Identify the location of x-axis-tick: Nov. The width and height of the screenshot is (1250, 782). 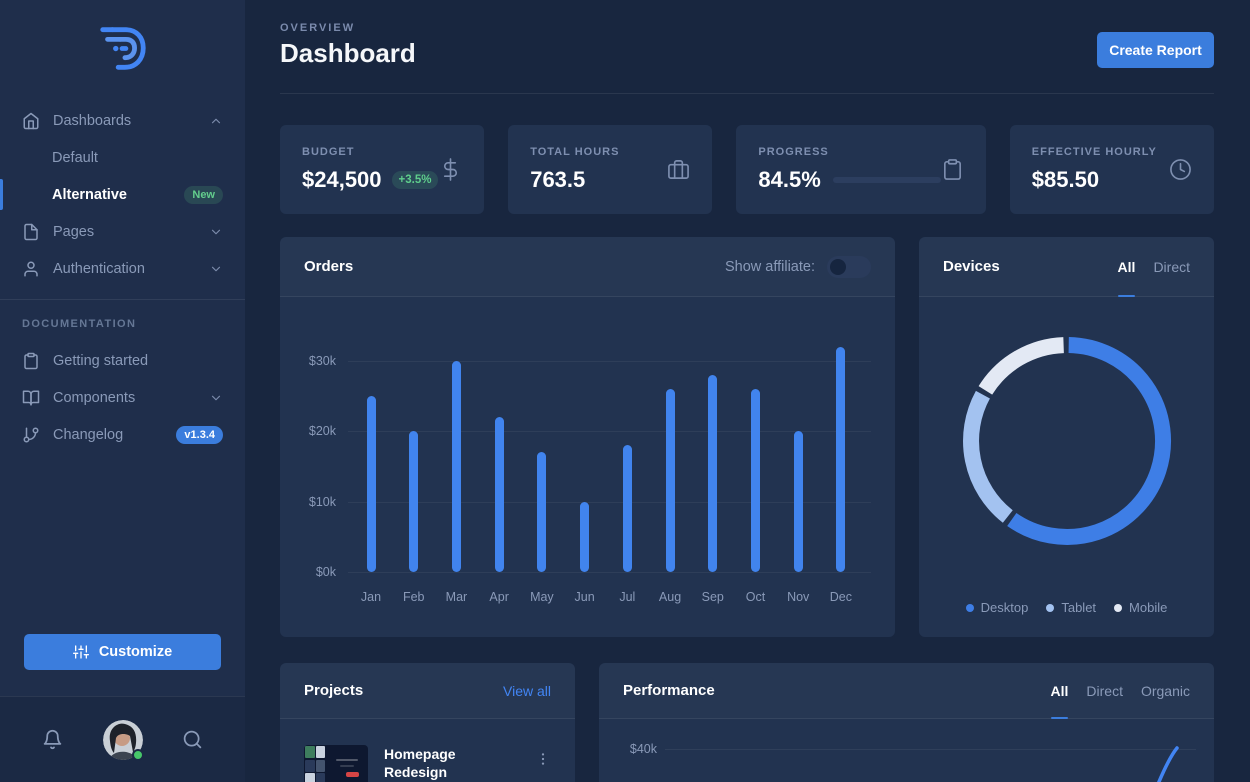
(798, 597).